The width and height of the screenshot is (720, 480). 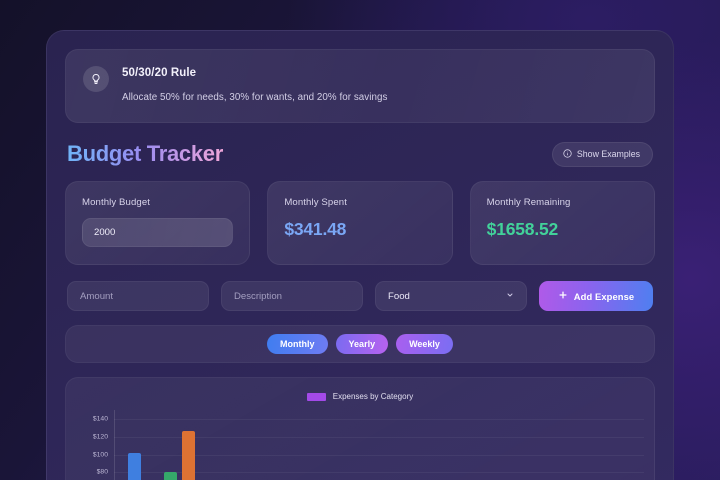 I want to click on show-examples-label: Show Examples, so click(x=608, y=154).